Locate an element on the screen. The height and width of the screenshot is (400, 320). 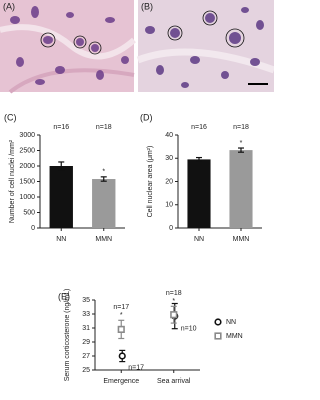
panel-label: (C) is located at coordinates (10, 117).